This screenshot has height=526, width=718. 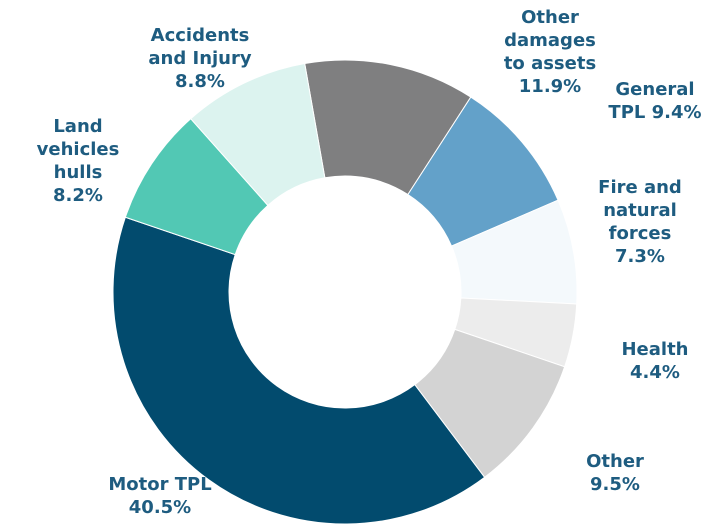 What do you see at coordinates (160, 484) in the screenshot?
I see `category-label: Motor TPL` at bounding box center [160, 484].